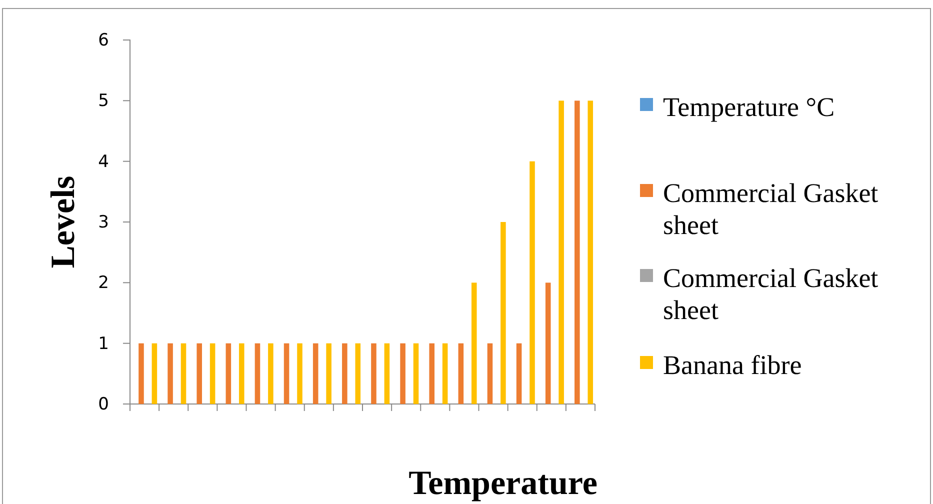  Describe the element at coordinates (503, 483) in the screenshot. I see `x-axis-title: Temperature` at that location.